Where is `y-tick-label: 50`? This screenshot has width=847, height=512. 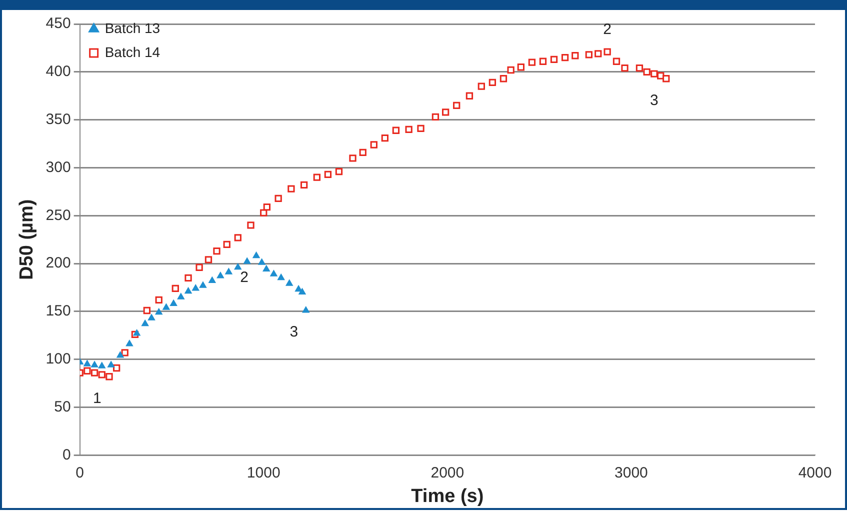 y-tick-label: 50 is located at coordinates (62, 407).